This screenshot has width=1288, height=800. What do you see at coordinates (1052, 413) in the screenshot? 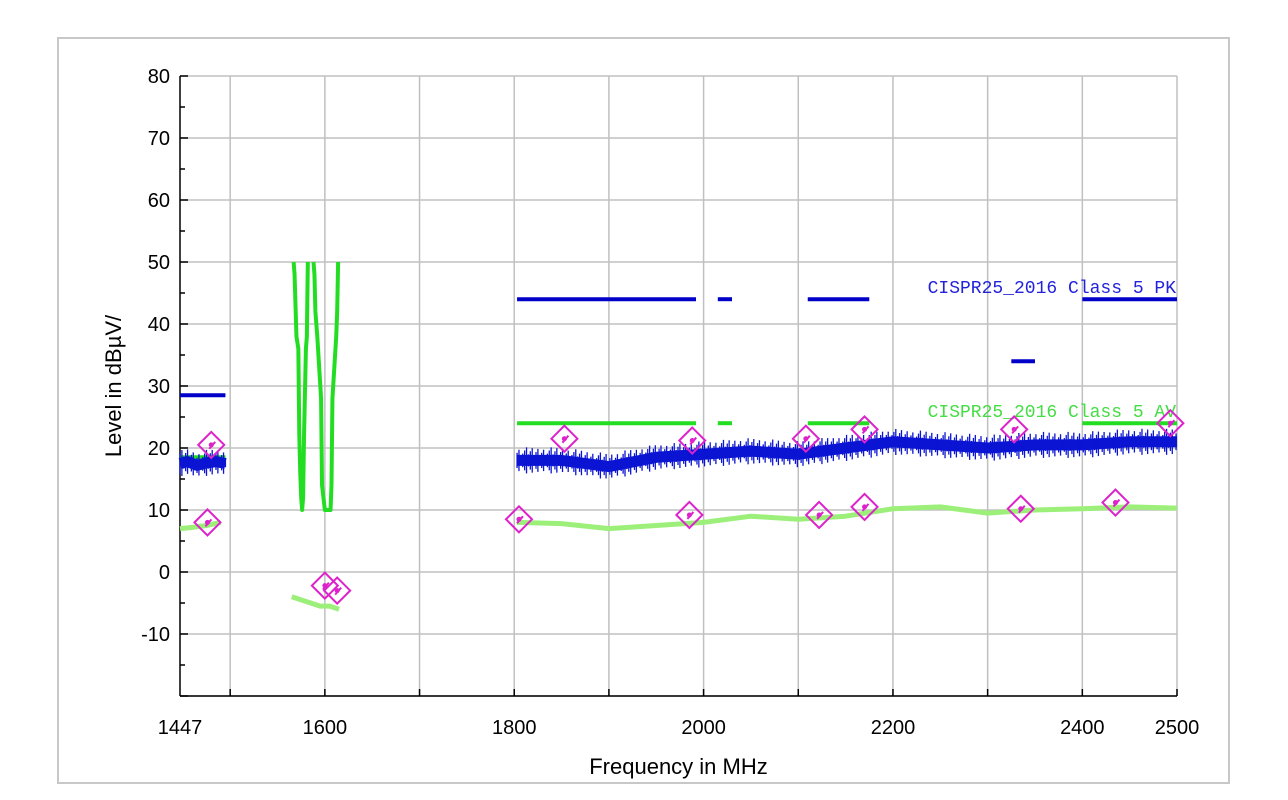
I see `limit-label: CISPR25_2016 Class 5 AV` at bounding box center [1052, 413].